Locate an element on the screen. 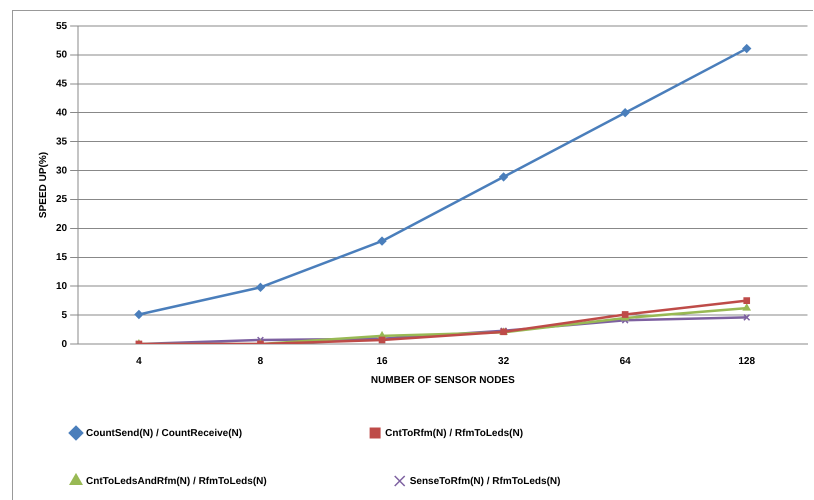 This screenshot has height=500, width=814. y-tick-label: 30 is located at coordinates (62, 170).